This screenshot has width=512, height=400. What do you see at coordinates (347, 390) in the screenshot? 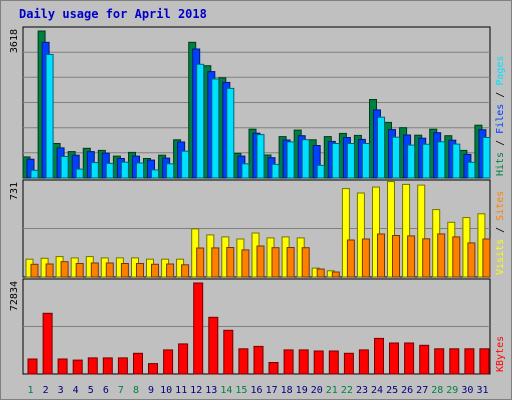
I see `day-label-22: 22` at bounding box center [347, 390].